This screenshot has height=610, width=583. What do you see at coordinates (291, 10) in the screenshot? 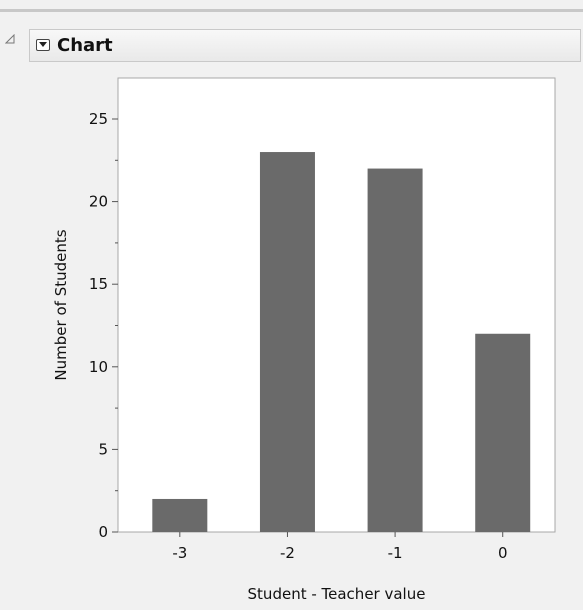
I see `panel-top-border` at bounding box center [291, 10].